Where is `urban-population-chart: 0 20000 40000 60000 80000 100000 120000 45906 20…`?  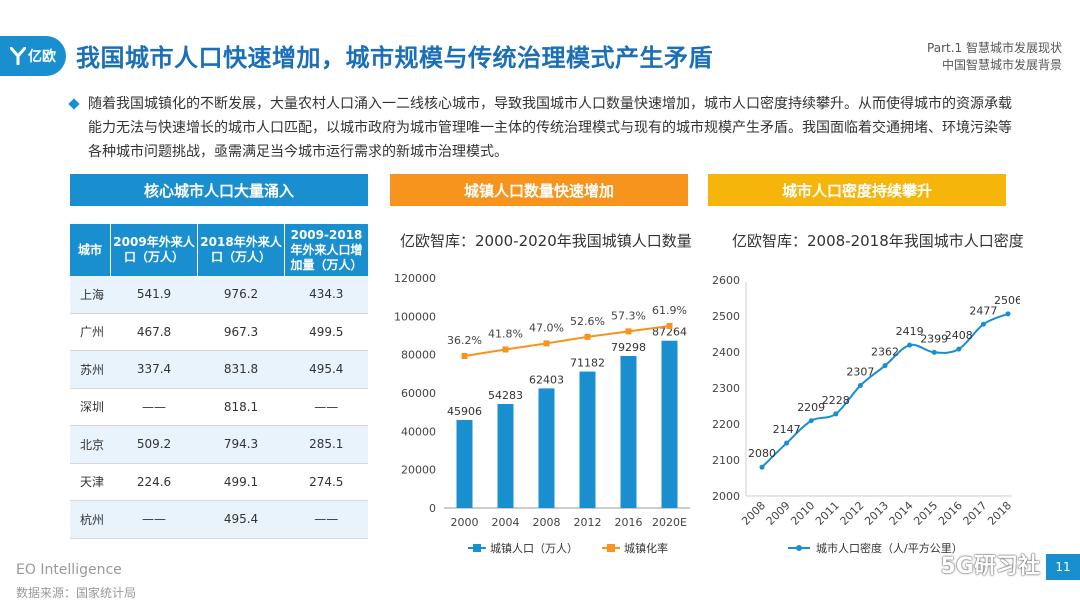
urban-population-chart: 0 20000 40000 60000 80000 100000 120000 45906 20… is located at coordinates (542, 413).